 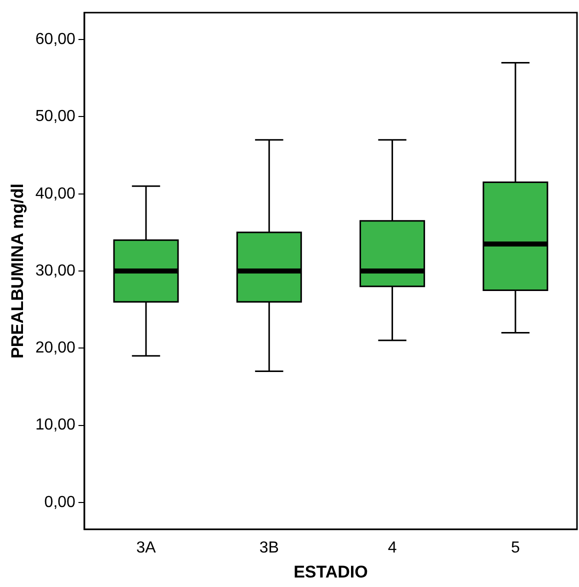 I want to click on y-tick-label: 0,00, so click(x=60, y=502).